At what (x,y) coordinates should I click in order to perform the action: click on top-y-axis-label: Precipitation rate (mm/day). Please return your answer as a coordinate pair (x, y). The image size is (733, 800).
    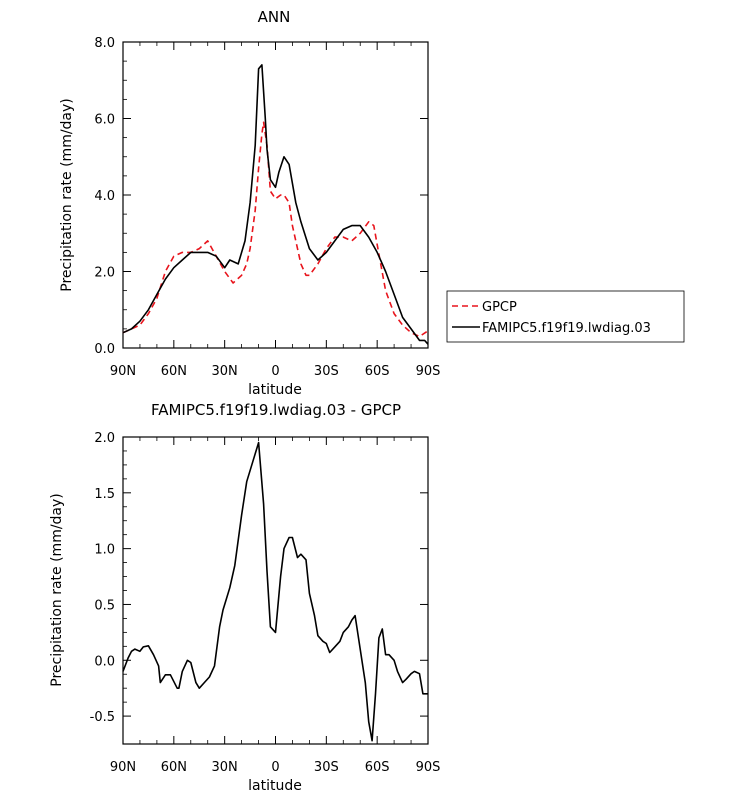
    Looking at the image, I should click on (67, 195).